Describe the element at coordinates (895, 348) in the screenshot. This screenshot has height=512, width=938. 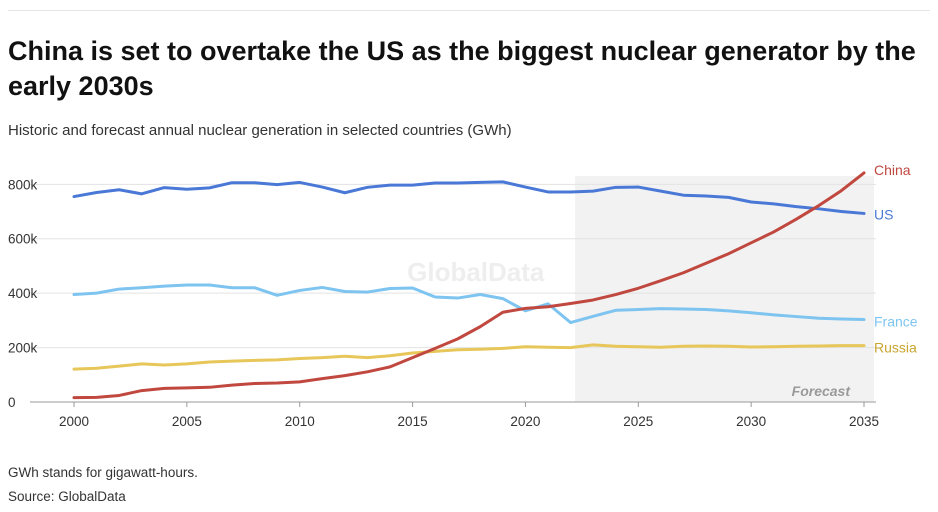
I see `series-label-russia: Russia` at that location.